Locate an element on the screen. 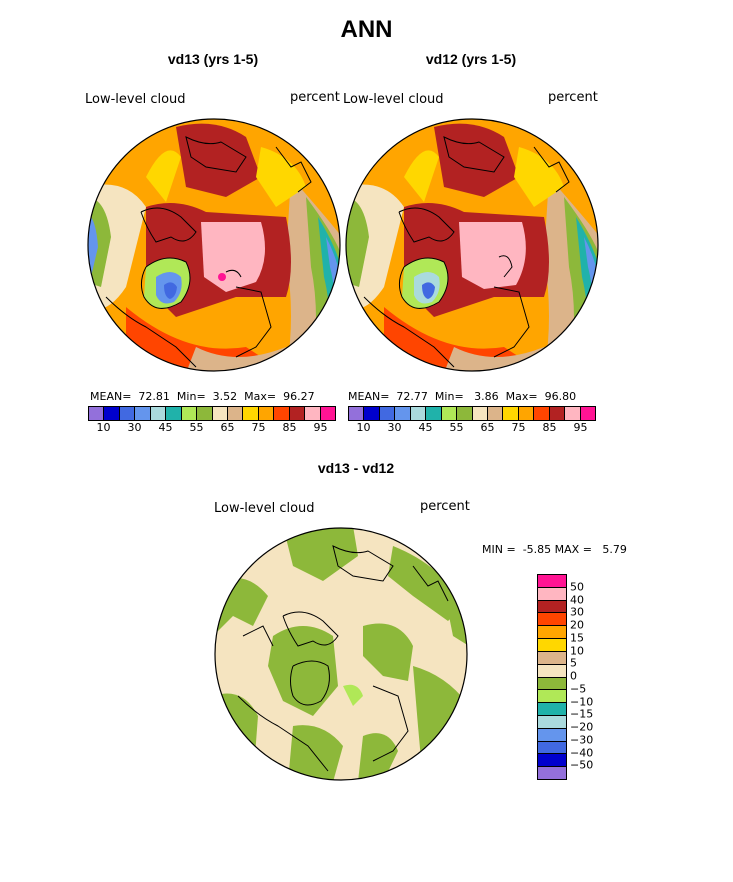  min-label: Min= is located at coordinates (449, 396).